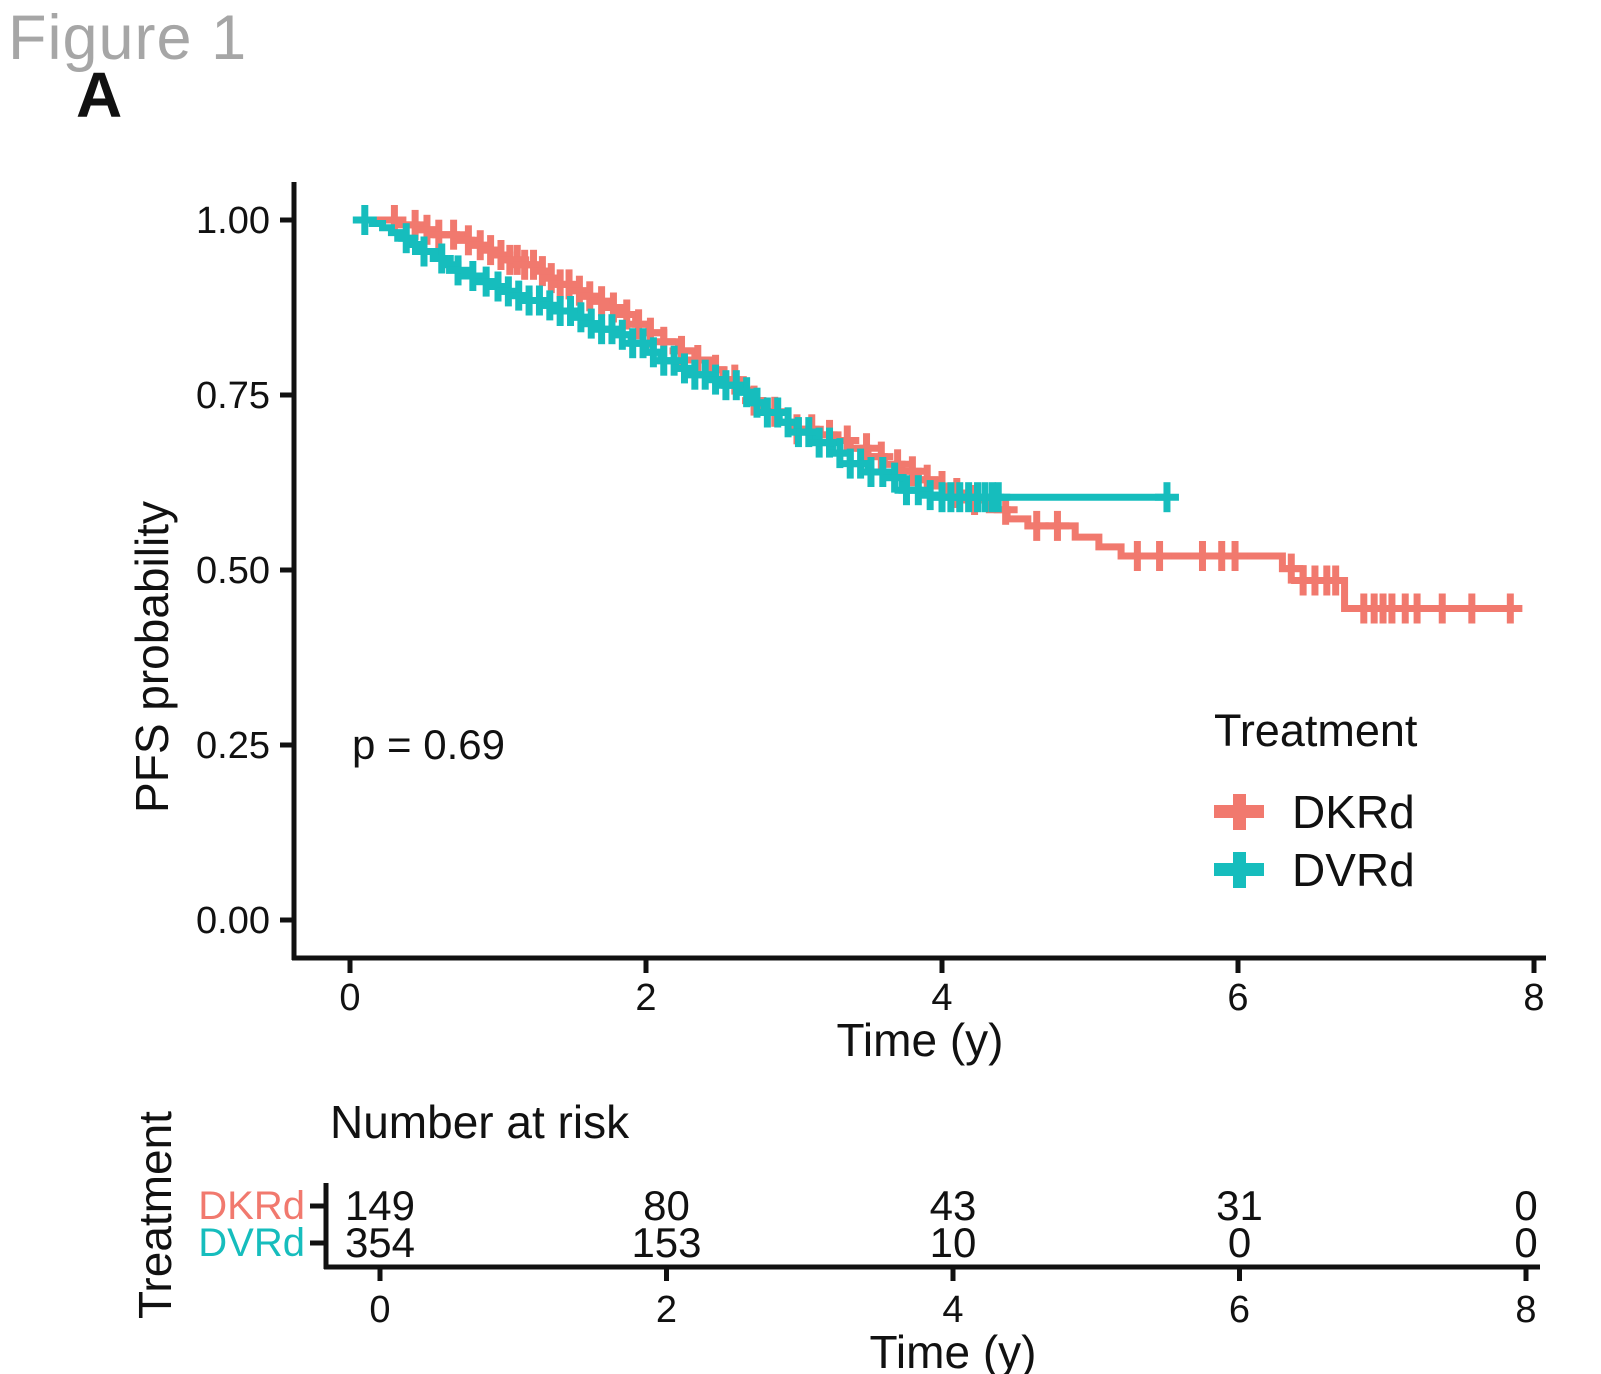 Image resolution: width=1601 pixels, height=1374 pixels. What do you see at coordinates (233, 221) in the screenshot?
I see `y-tick-label: 1.00` at bounding box center [233, 221].